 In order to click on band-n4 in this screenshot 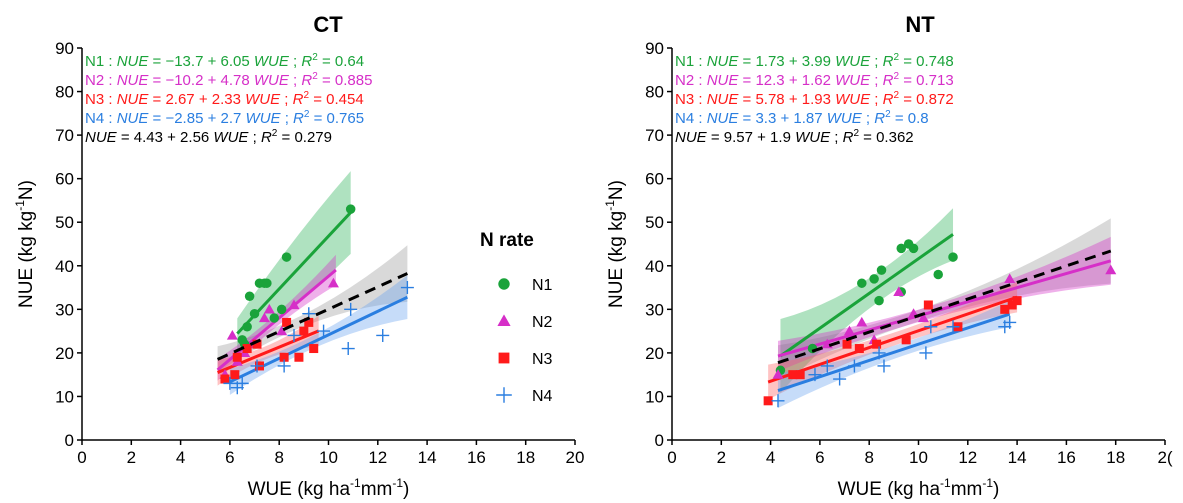, I will do `click(318, 335)`.